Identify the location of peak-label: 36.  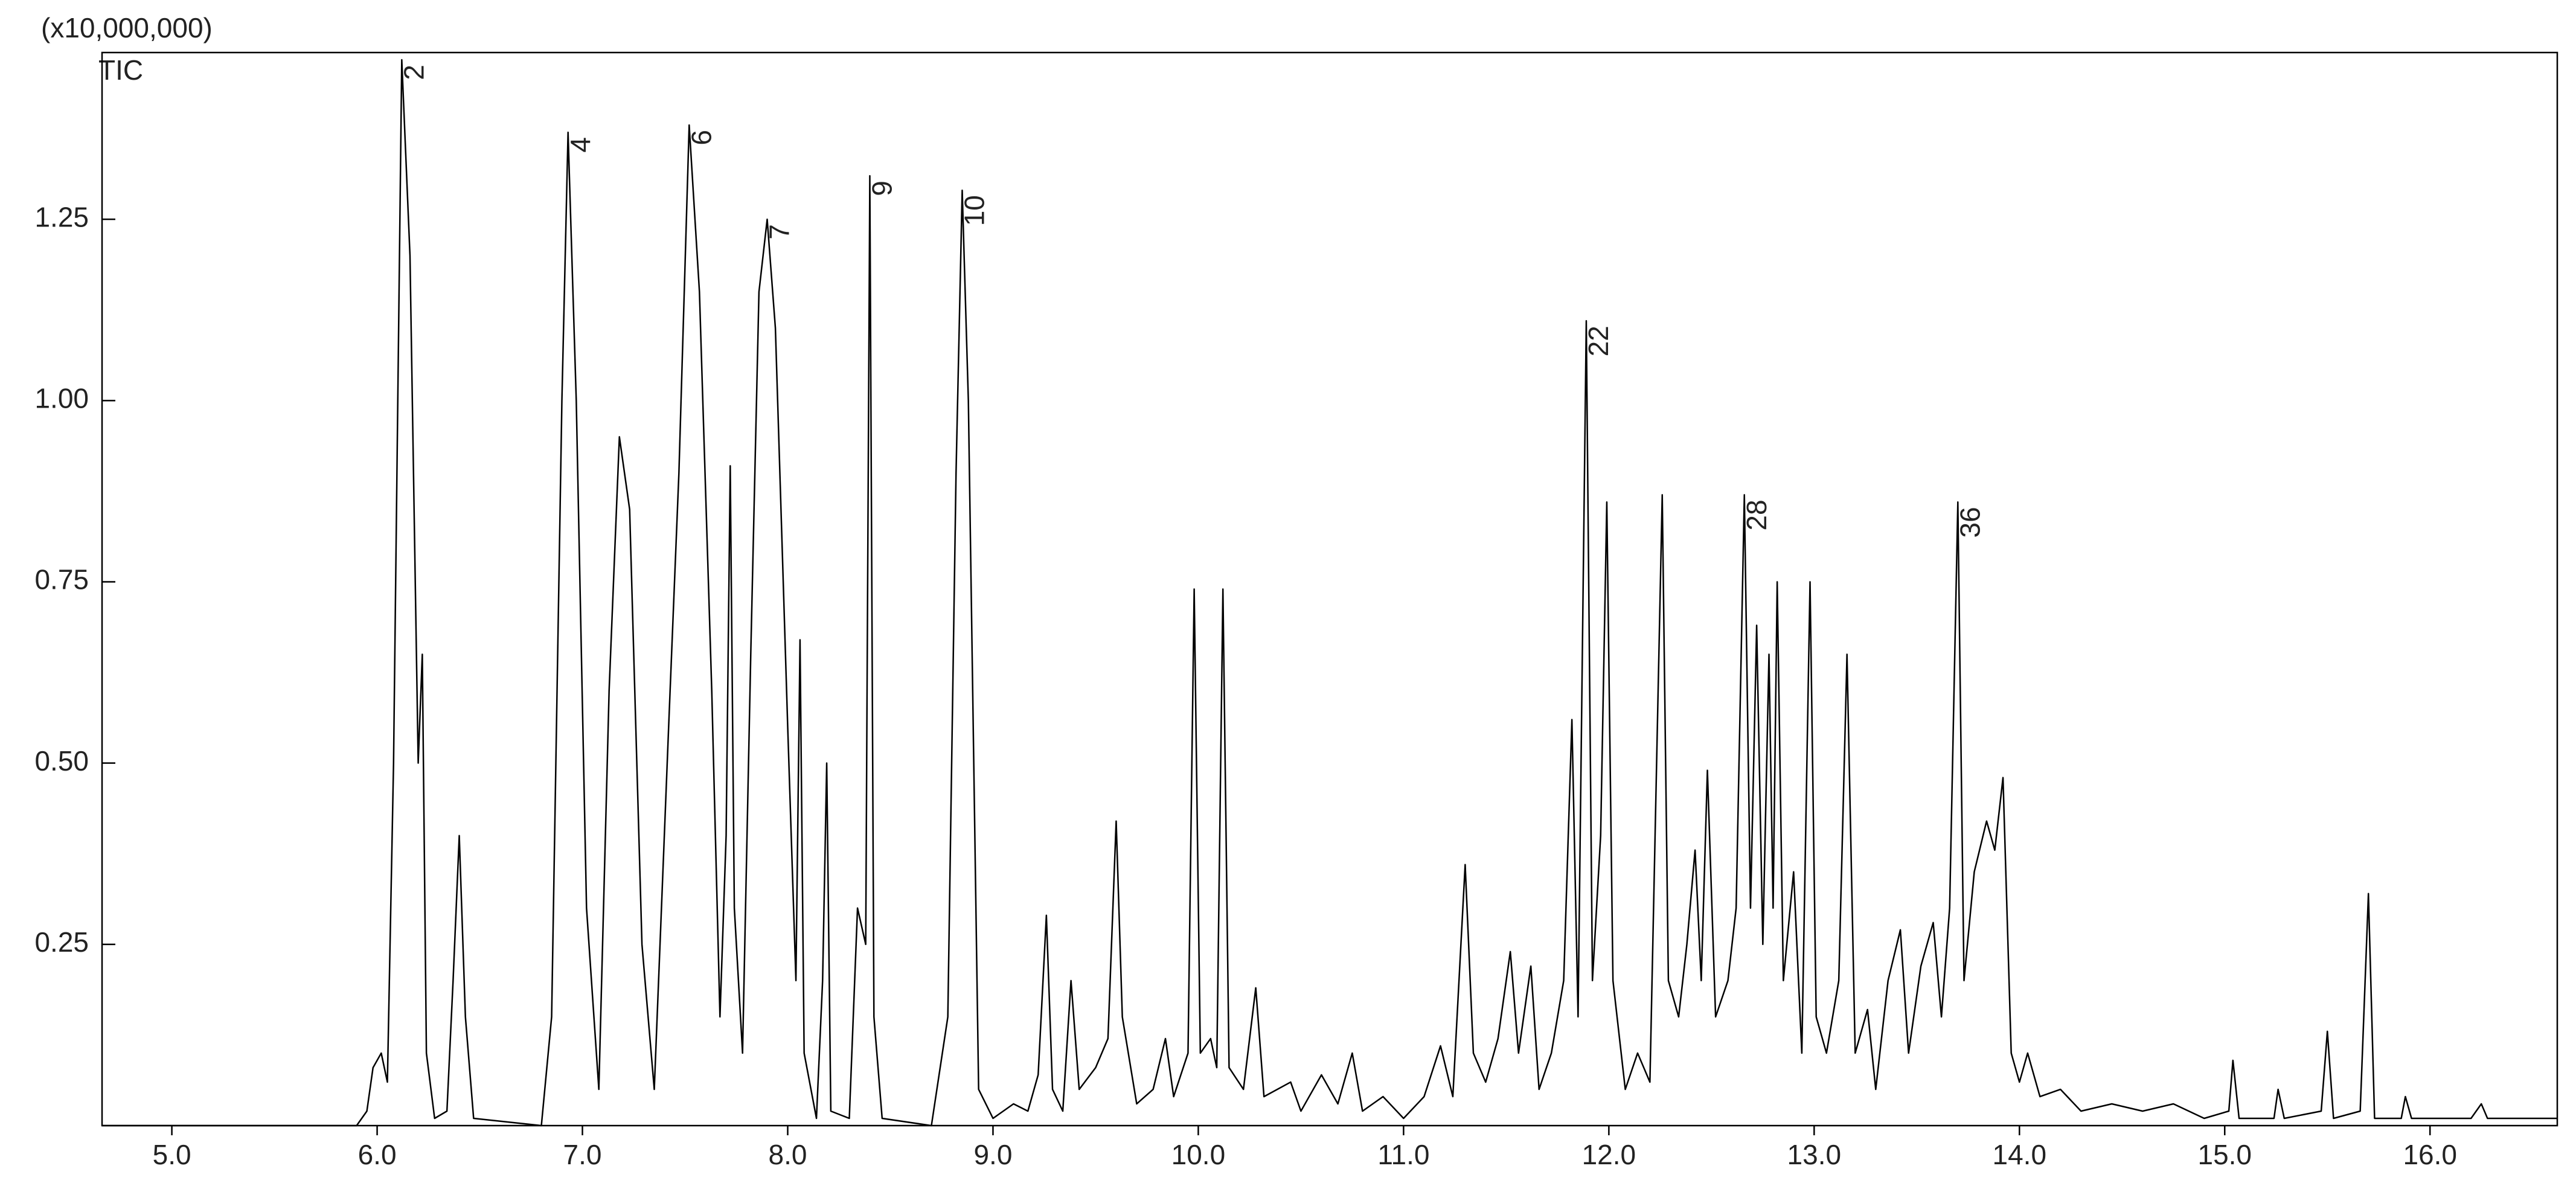
(1969, 522).